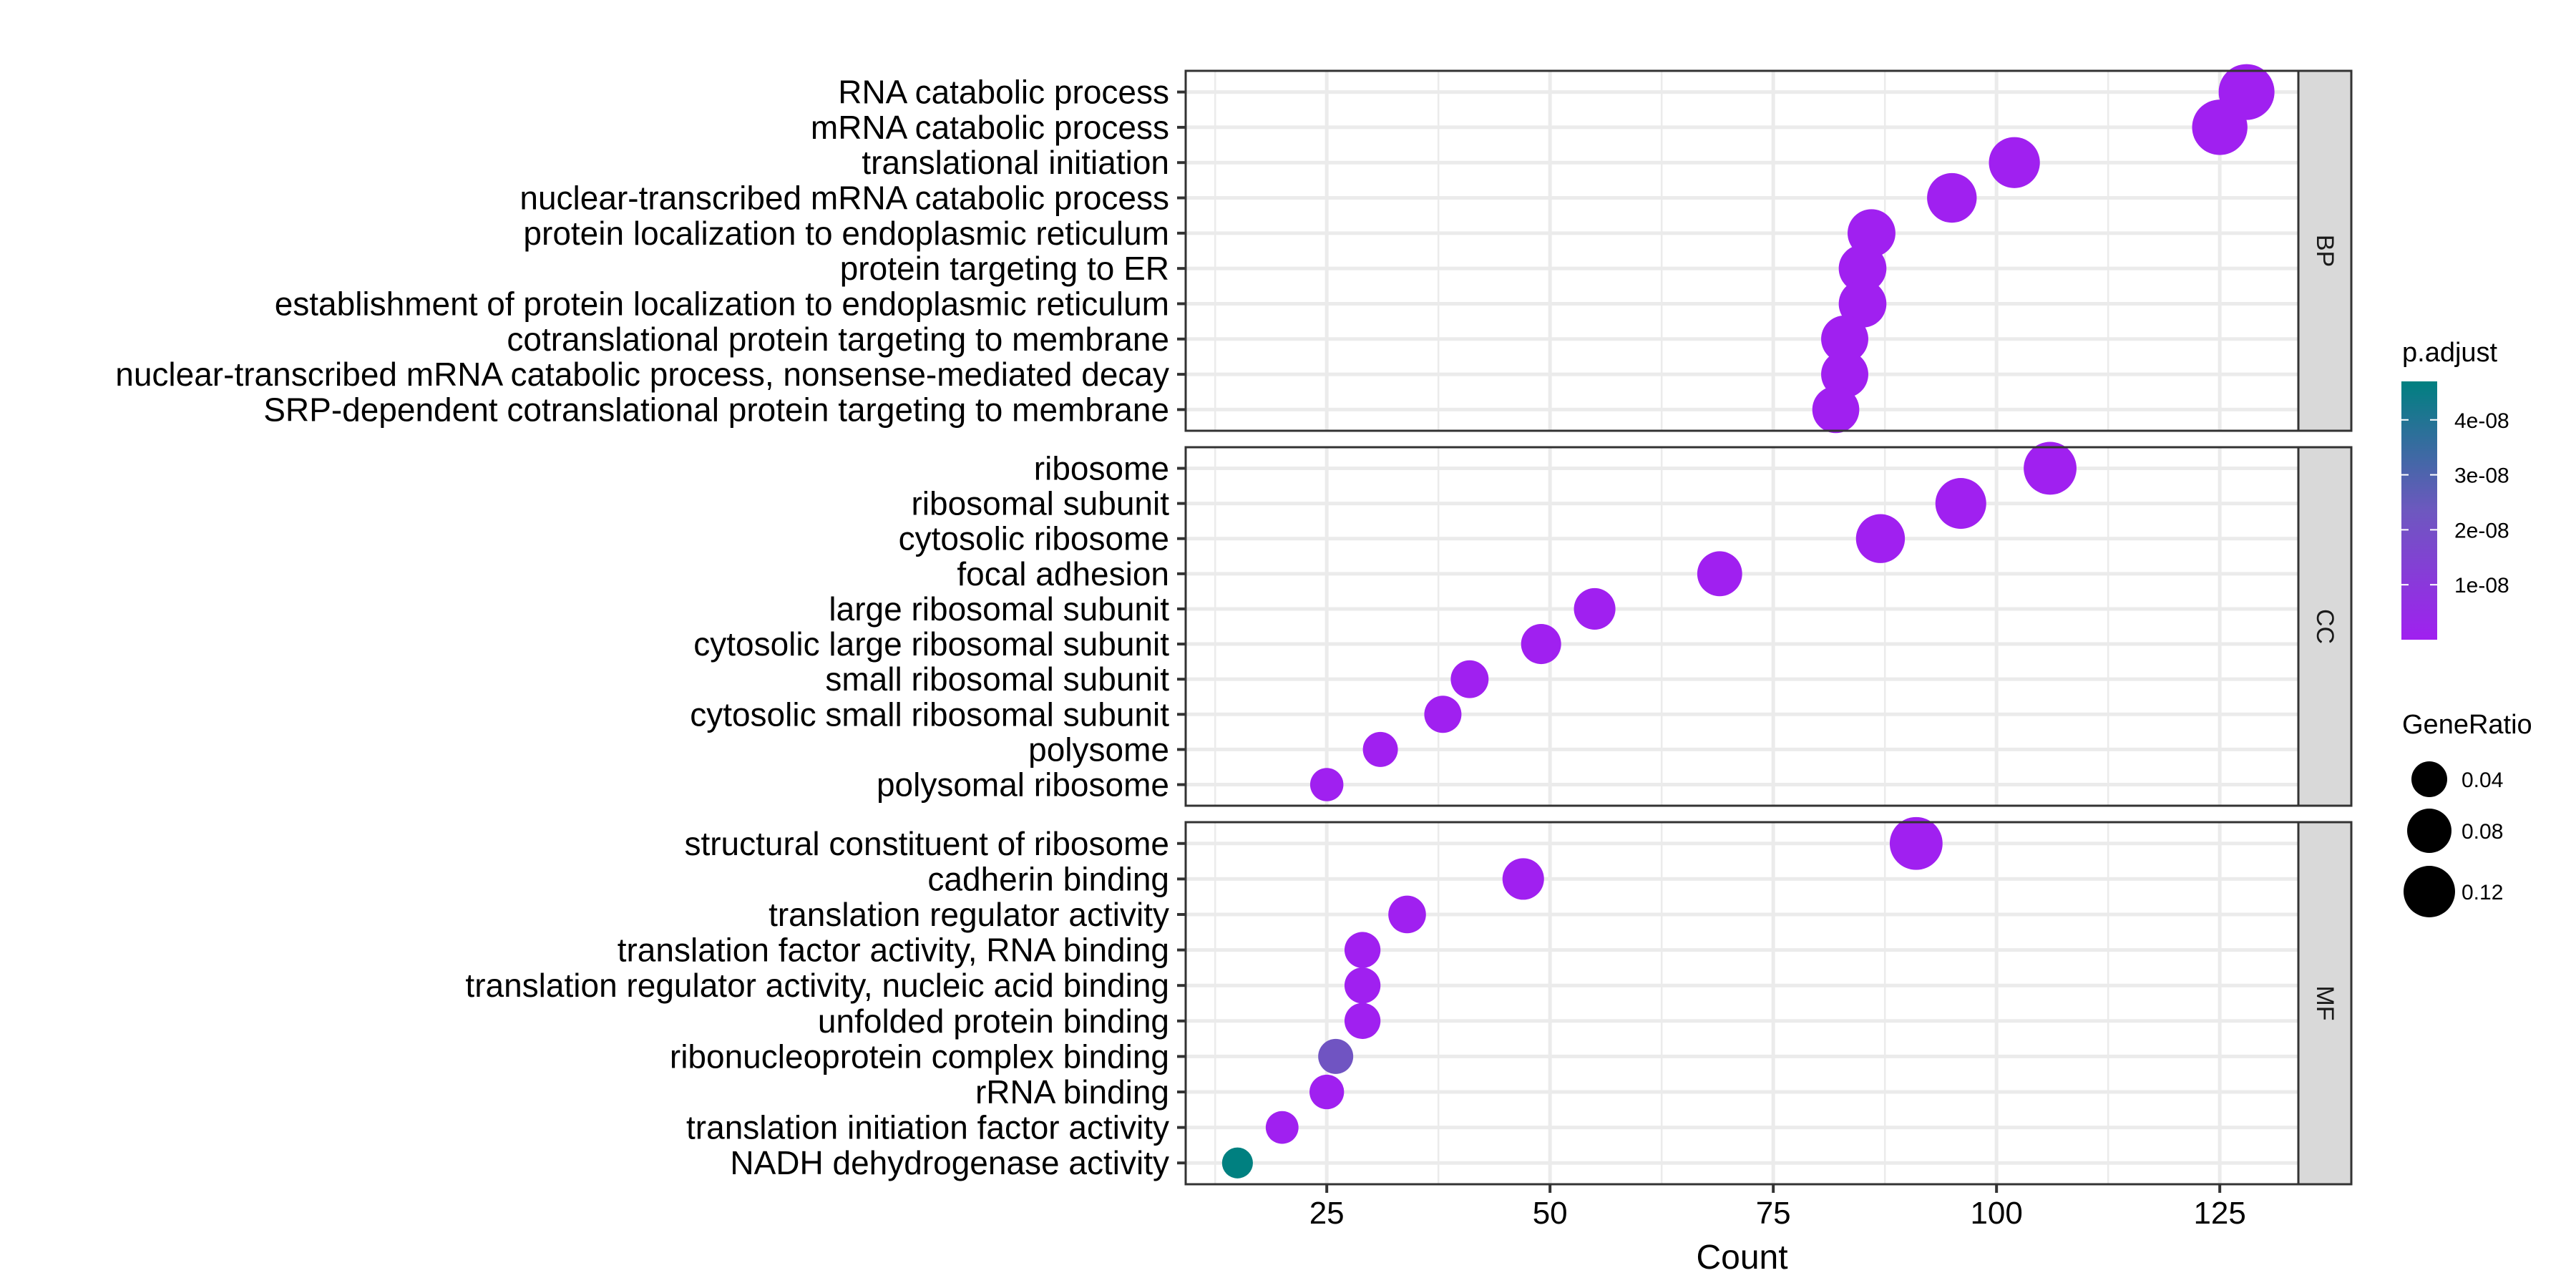 The image size is (2576, 1288). What do you see at coordinates (1040, 503) in the screenshot?
I see `term-label: ribosomal subunit` at bounding box center [1040, 503].